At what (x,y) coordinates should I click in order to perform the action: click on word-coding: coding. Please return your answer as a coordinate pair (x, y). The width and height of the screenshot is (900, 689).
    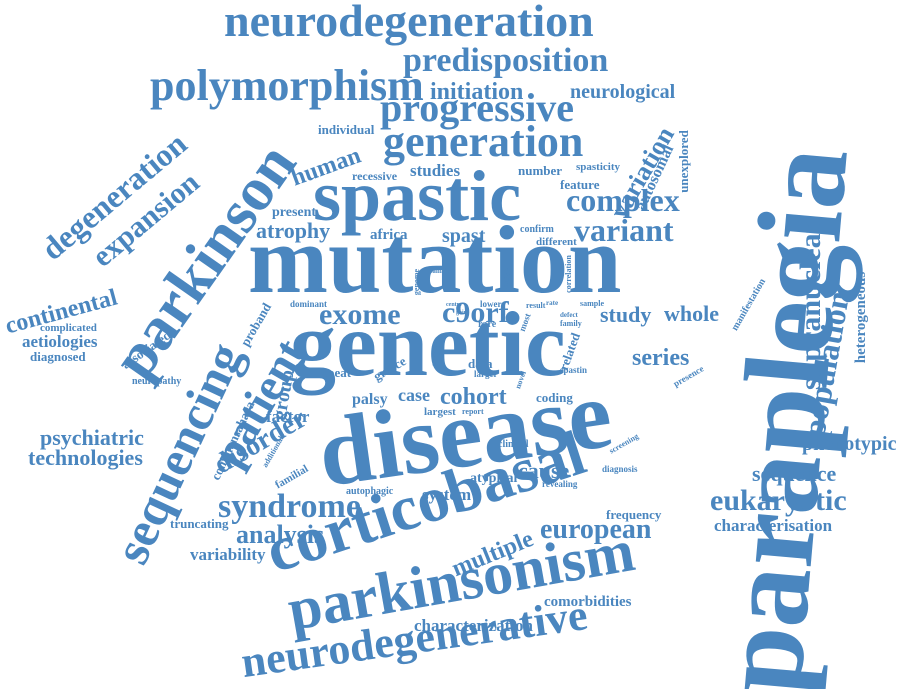
    Looking at the image, I should click on (554, 397).